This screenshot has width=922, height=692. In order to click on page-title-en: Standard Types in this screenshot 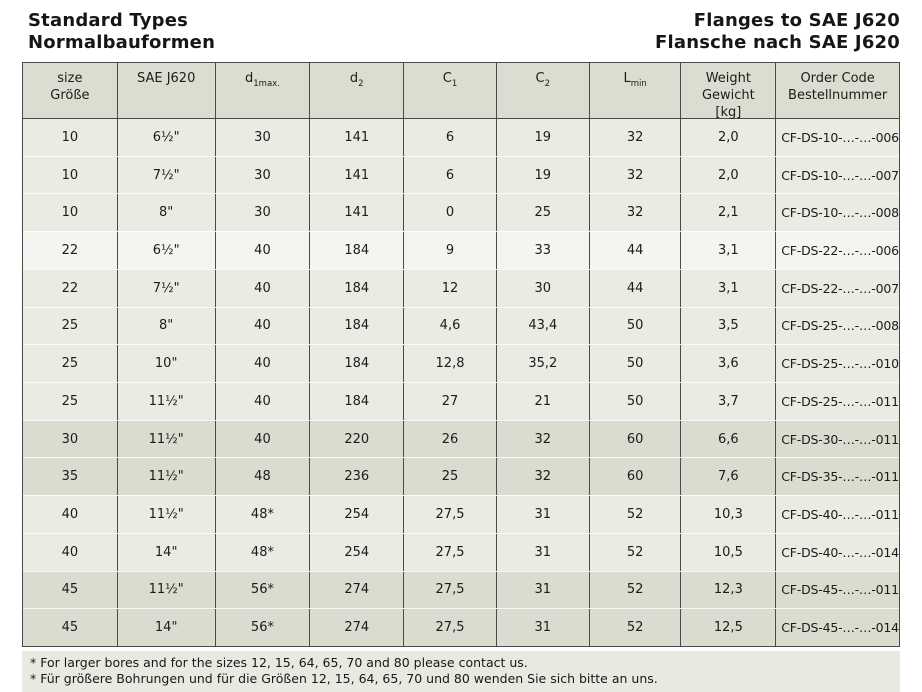, I will do `click(108, 20)`.